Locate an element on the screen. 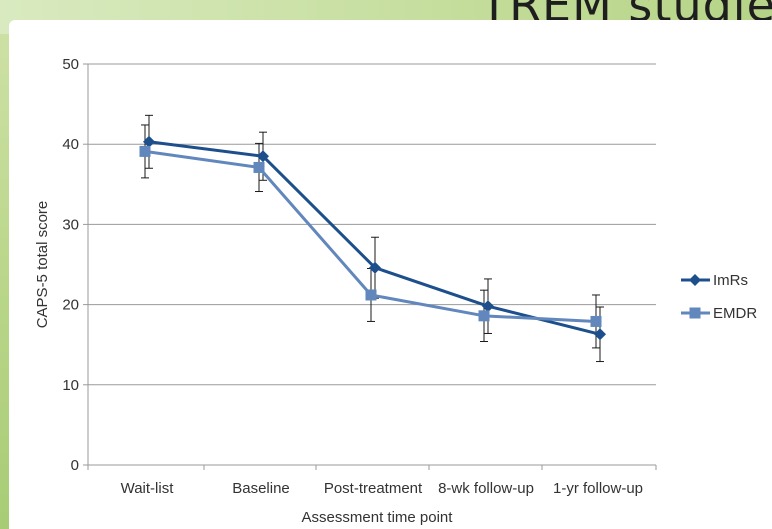 The height and width of the screenshot is (529, 772). x-tick-label: 8-wk follow-up is located at coordinates (486, 488).